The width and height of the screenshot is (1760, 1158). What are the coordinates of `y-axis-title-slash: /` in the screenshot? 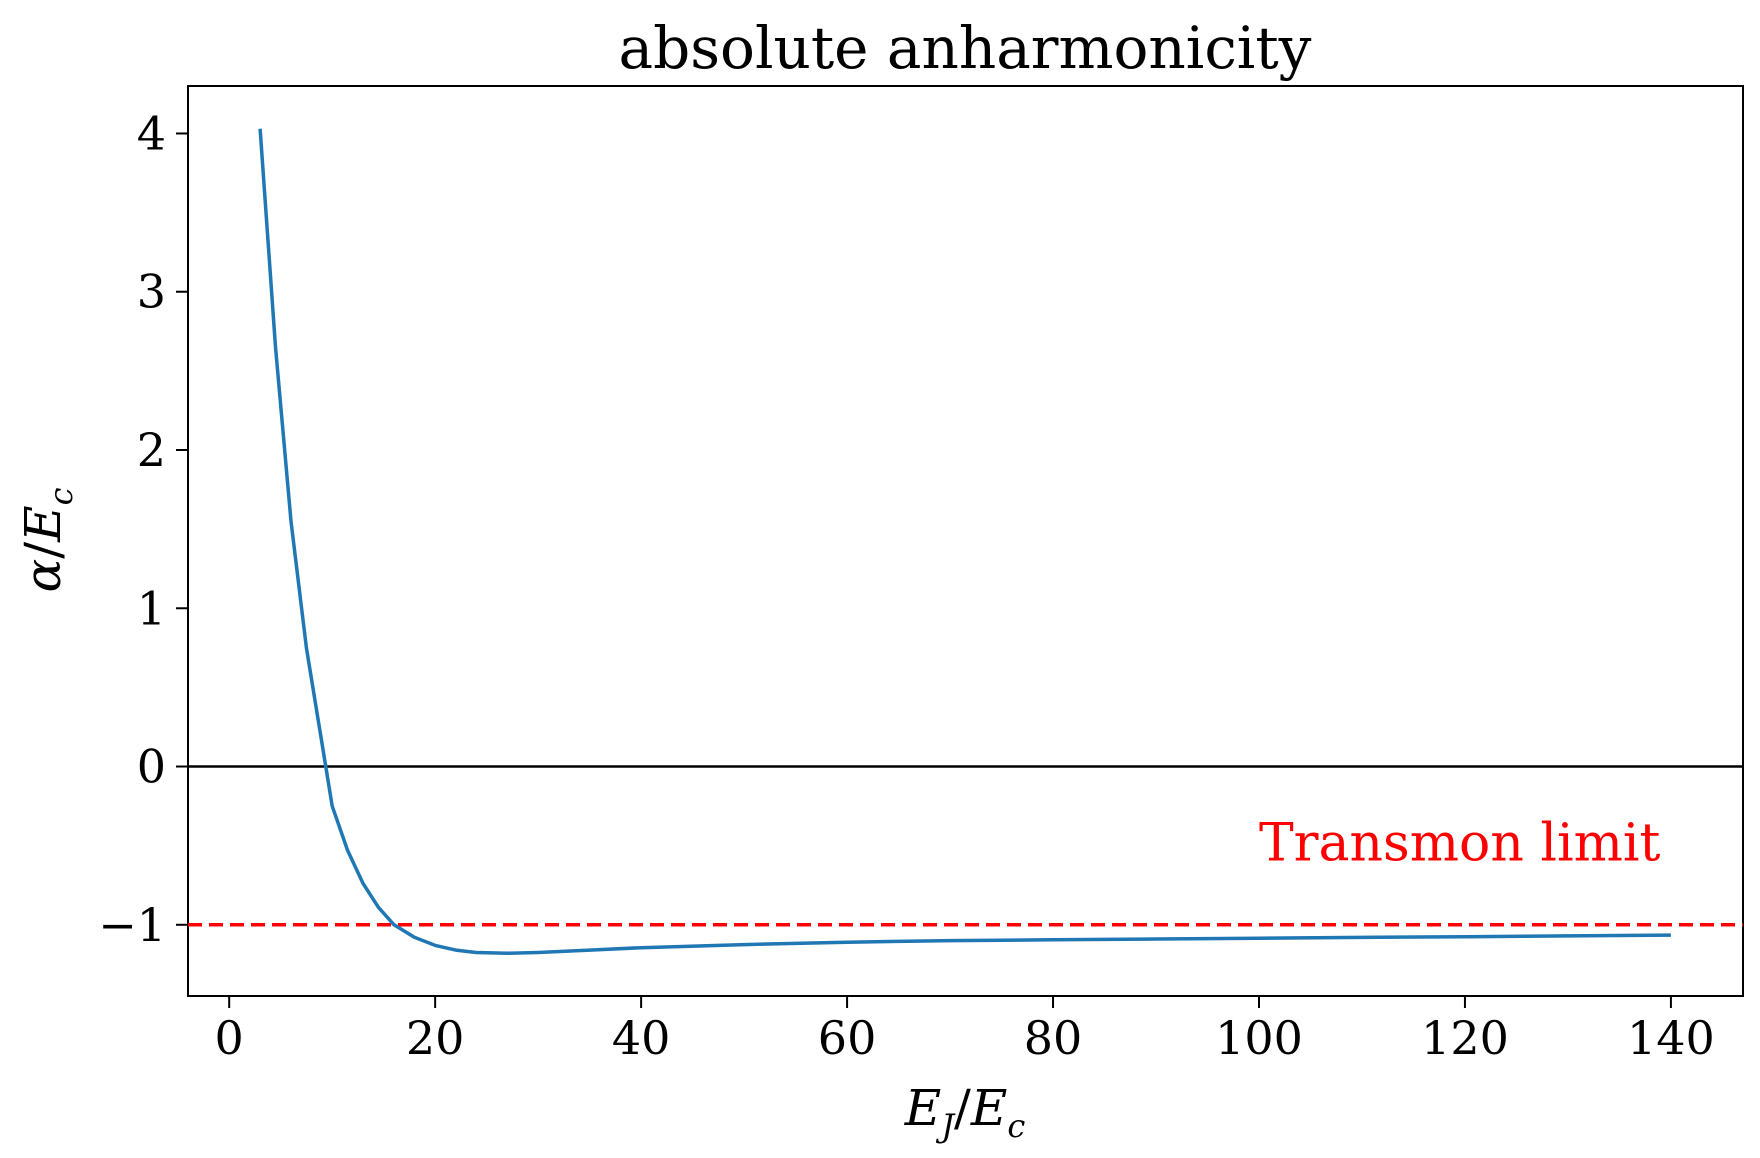 It's located at (43, 550).